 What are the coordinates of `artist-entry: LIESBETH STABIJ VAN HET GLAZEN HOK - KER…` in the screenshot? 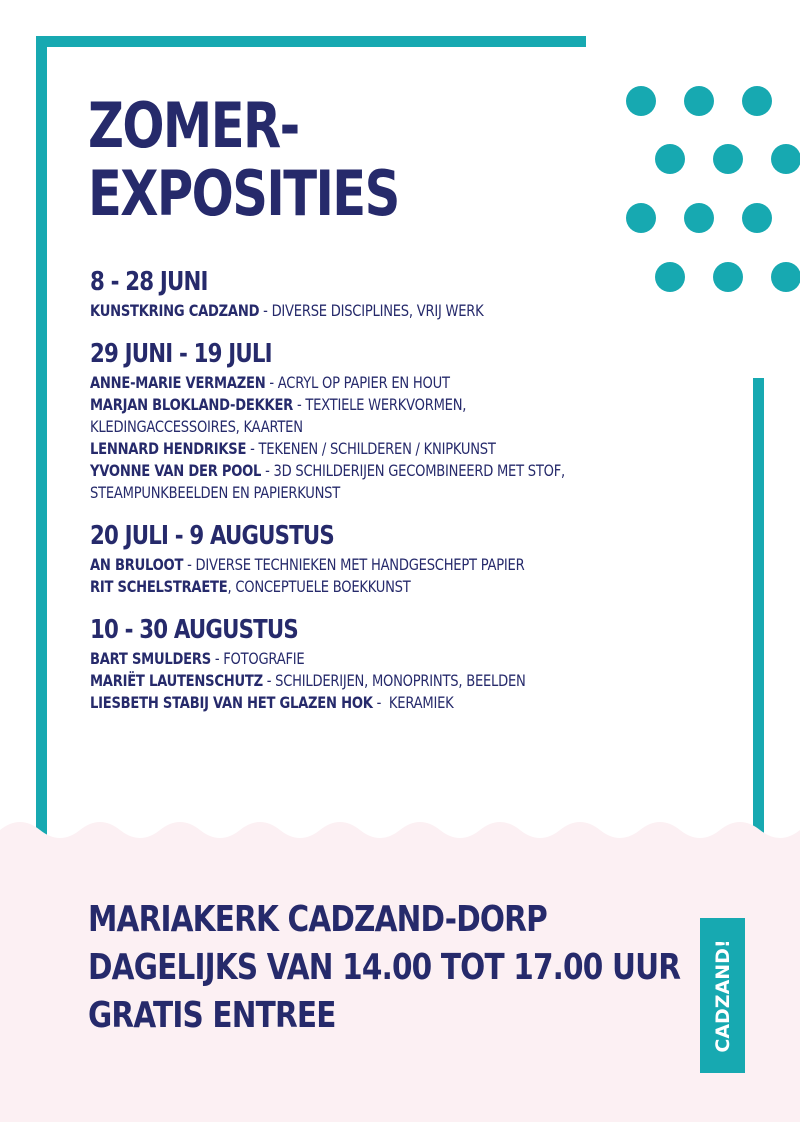 It's located at (414, 703).